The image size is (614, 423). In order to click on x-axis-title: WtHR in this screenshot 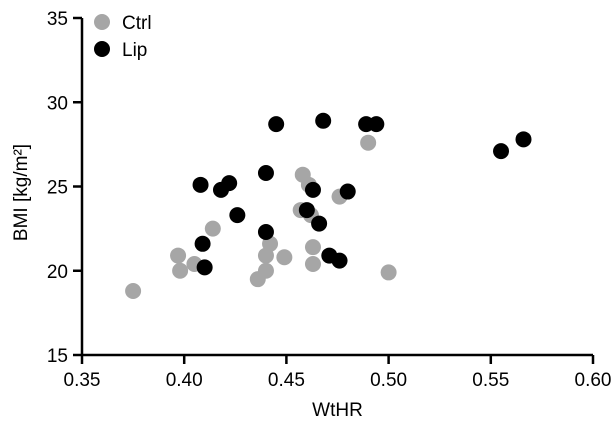, I will do `click(337, 410)`.